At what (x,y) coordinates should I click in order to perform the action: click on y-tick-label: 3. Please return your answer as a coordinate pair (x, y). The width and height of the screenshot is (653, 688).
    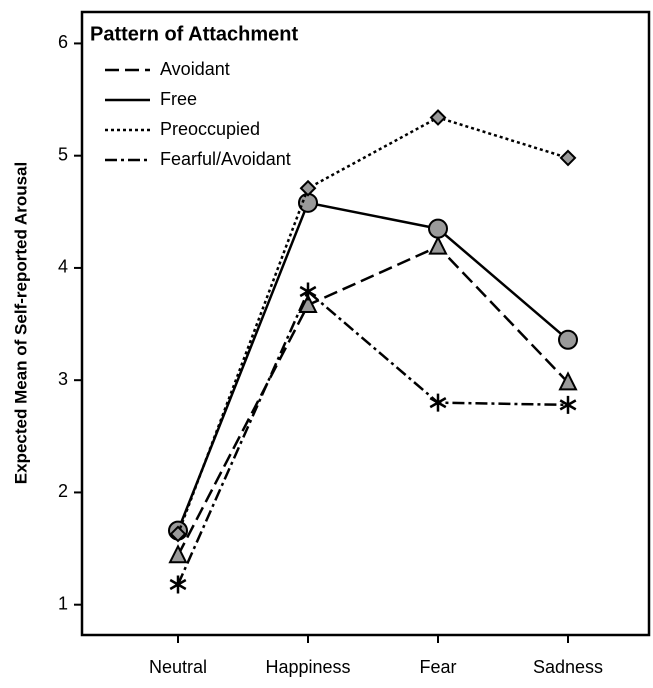
    Looking at the image, I should click on (63, 379).